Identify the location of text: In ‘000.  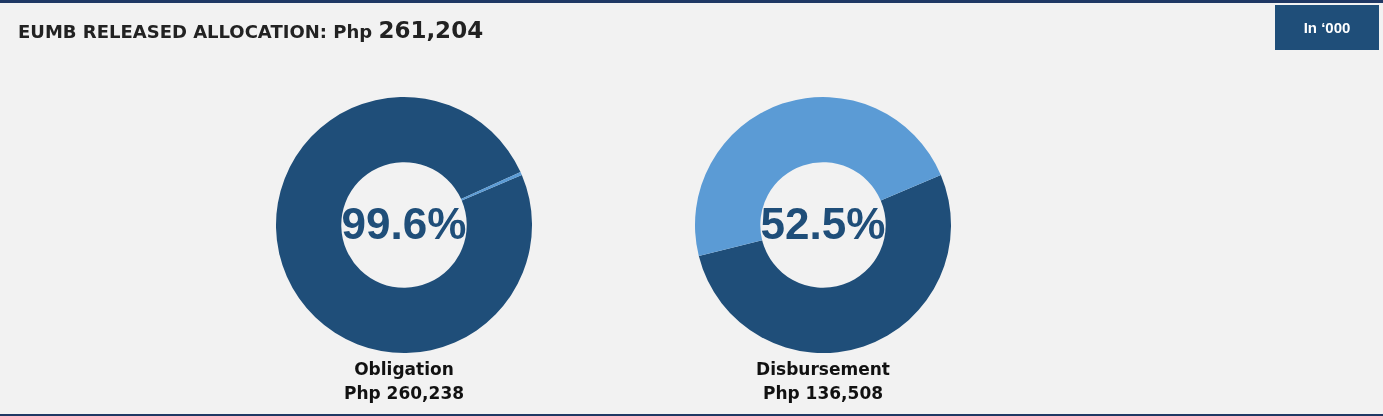
(1327, 27).